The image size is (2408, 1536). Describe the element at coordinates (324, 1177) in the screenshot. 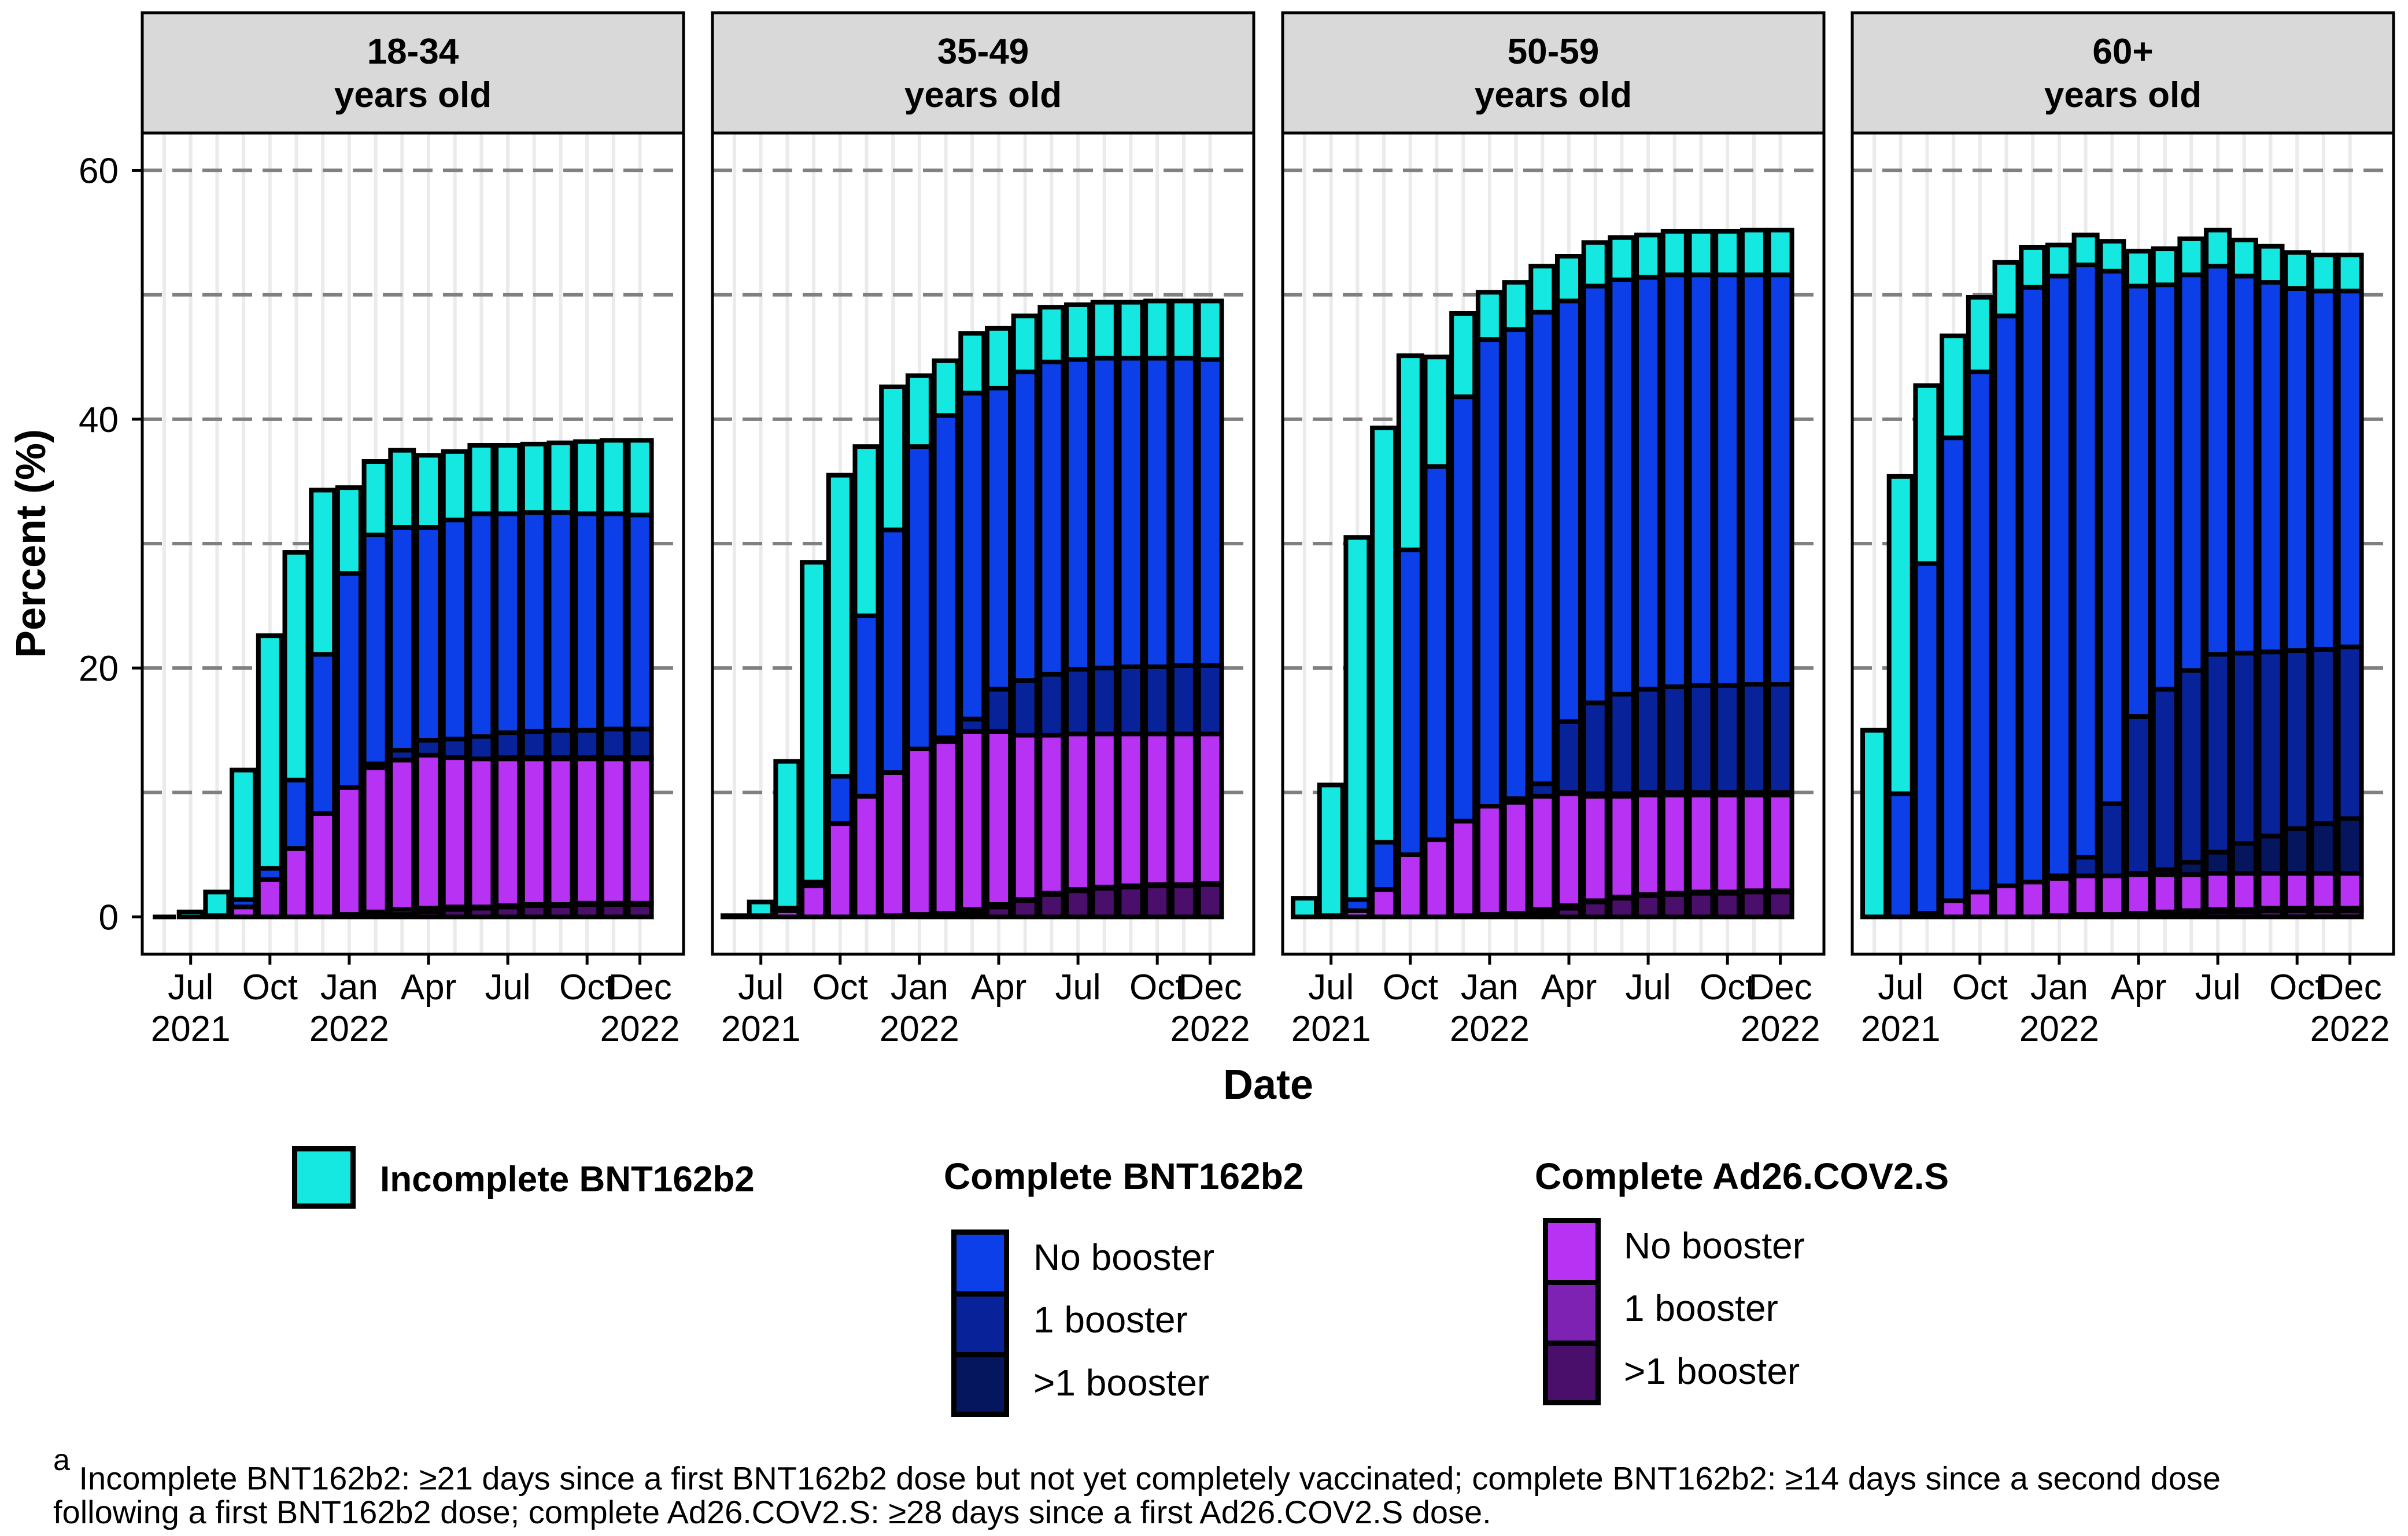

I see `legend-key-incomplete-bnt162b2` at that location.